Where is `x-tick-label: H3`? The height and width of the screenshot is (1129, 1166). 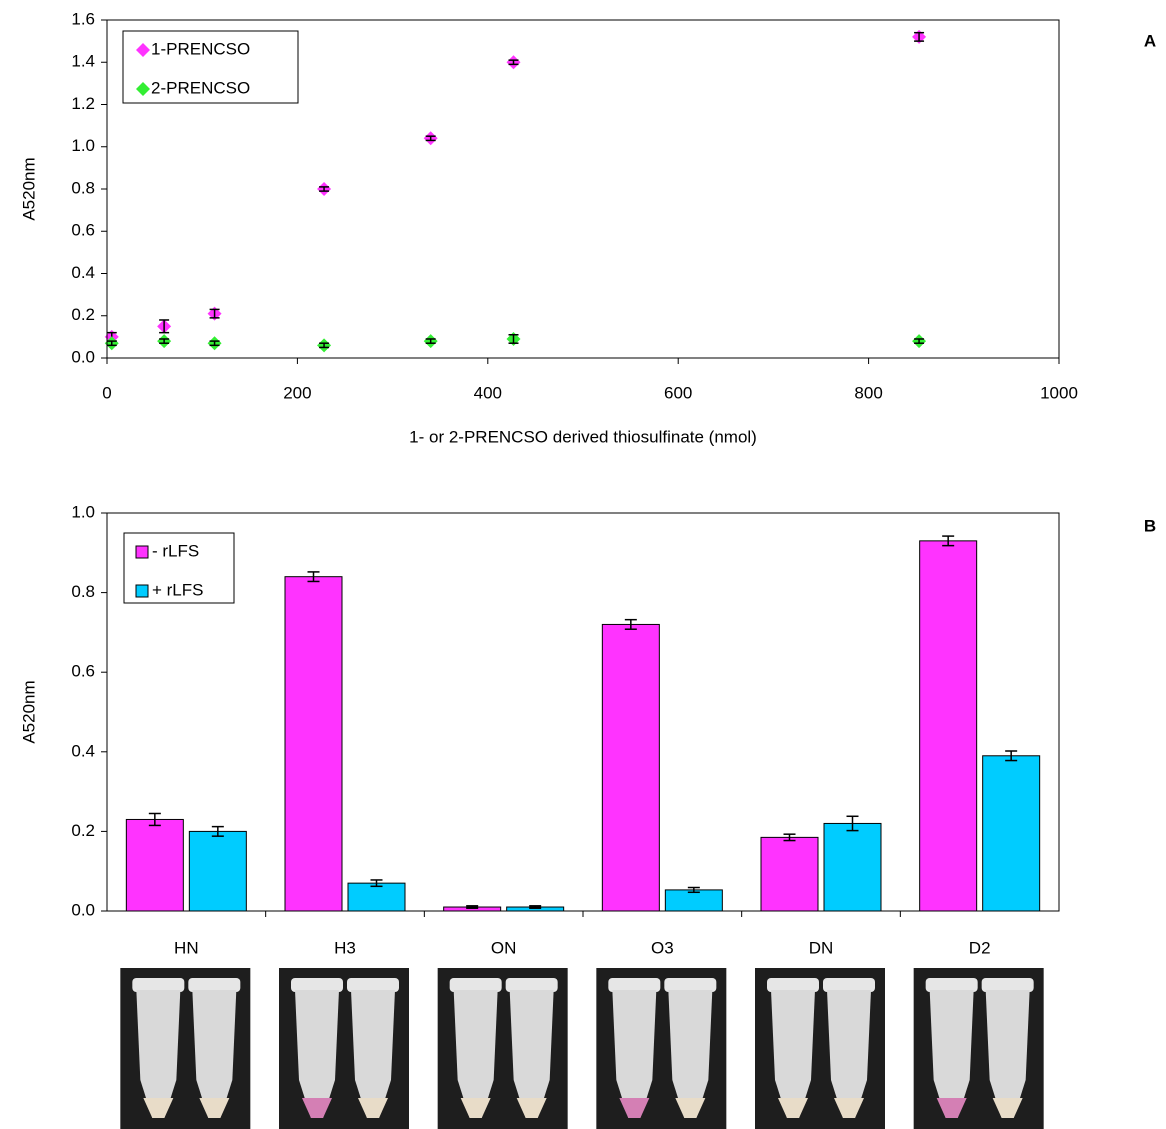 x-tick-label: H3 is located at coordinates (345, 947).